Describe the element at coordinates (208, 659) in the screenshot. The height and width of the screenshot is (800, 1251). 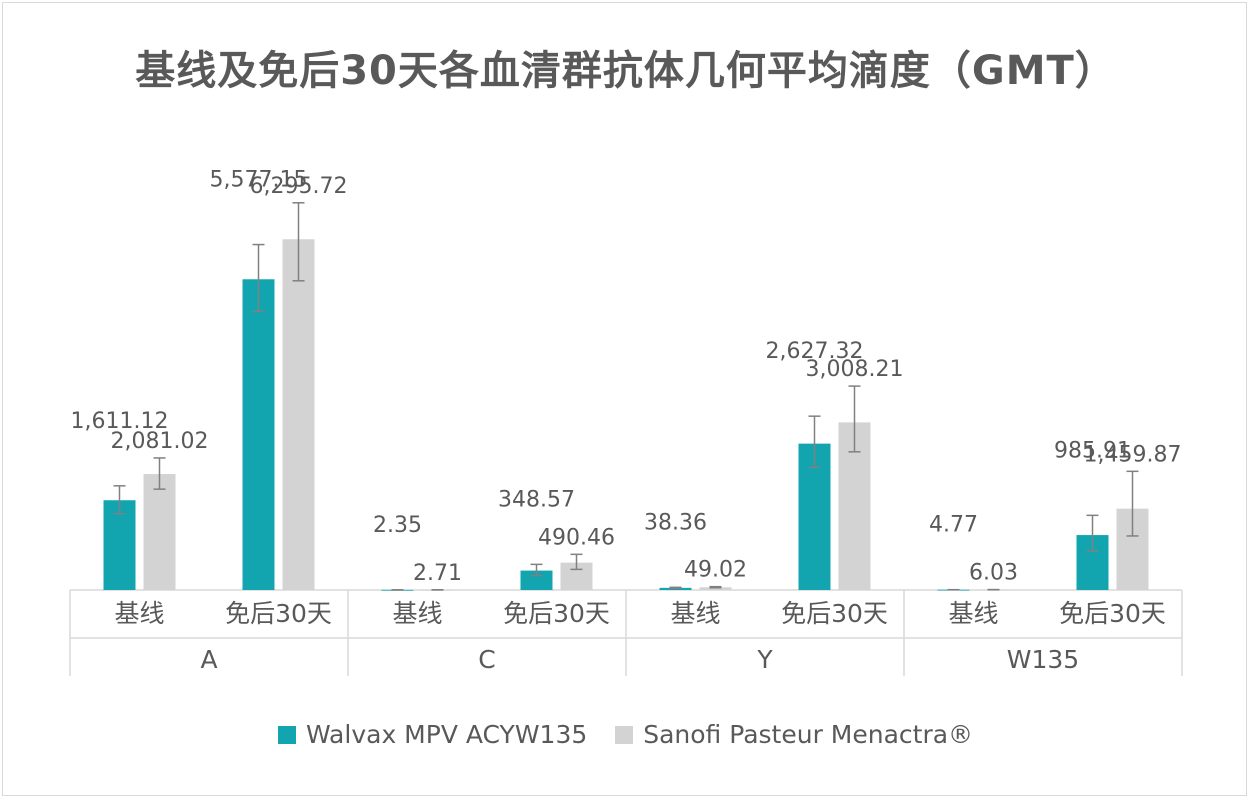
I see `x-group-label: A` at that location.